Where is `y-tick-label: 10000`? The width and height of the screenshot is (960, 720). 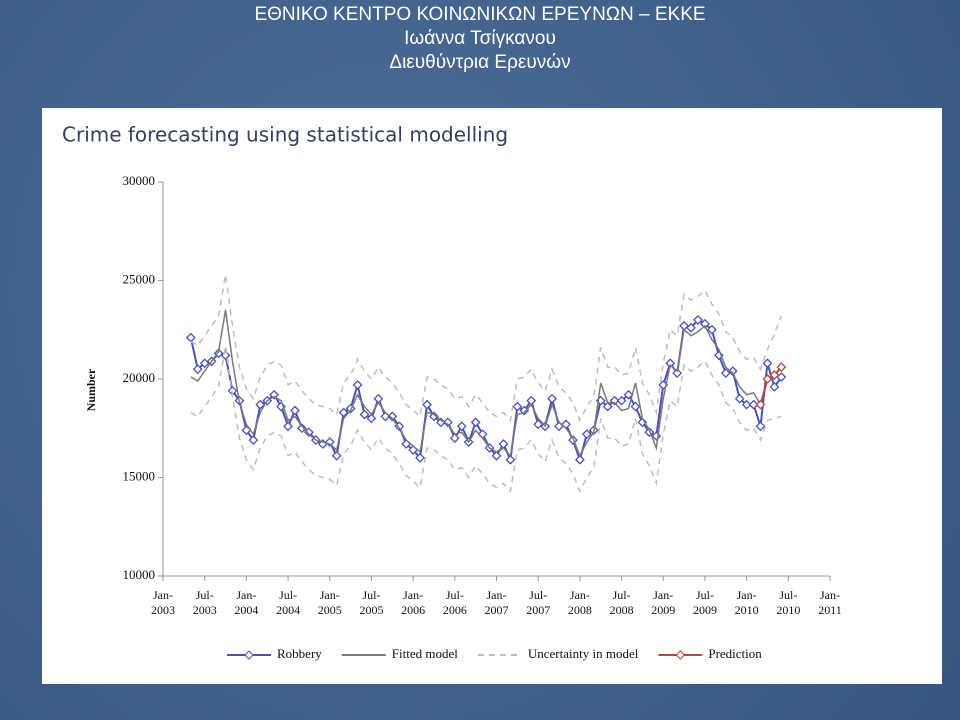
y-tick-label: 10000 is located at coordinates (139, 574).